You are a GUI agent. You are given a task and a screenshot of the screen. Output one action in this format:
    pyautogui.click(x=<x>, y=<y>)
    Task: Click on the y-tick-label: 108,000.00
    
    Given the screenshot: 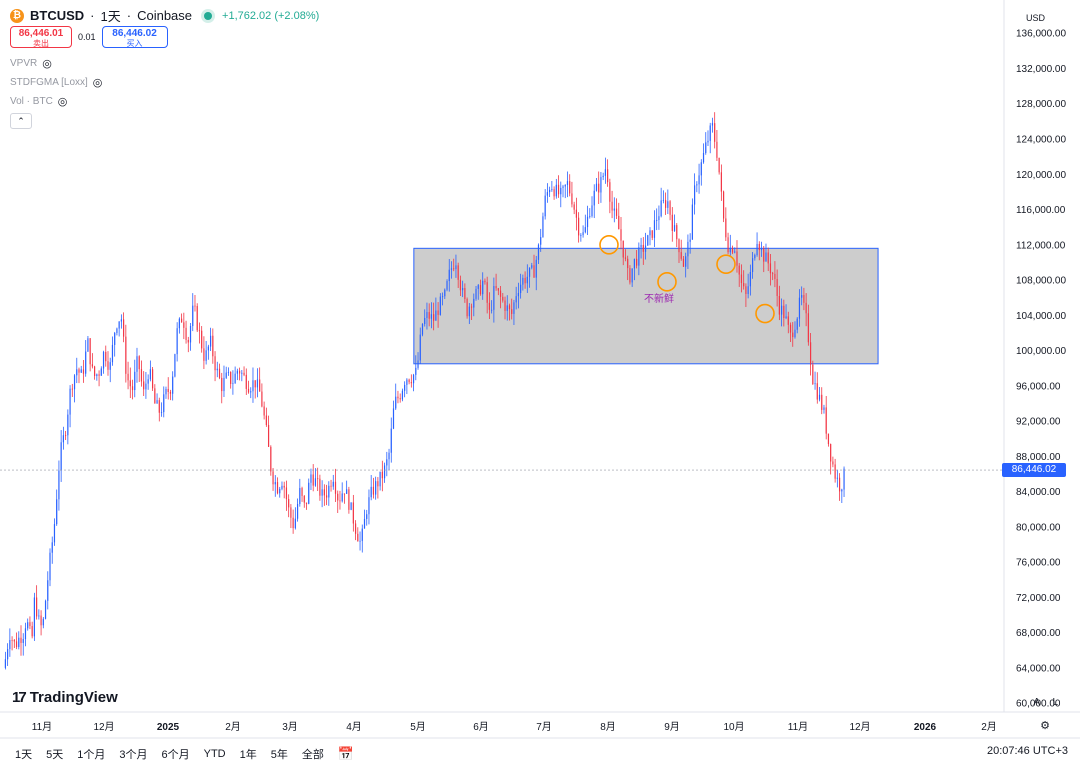 What is the action you would take?
    pyautogui.click(x=1041, y=281)
    